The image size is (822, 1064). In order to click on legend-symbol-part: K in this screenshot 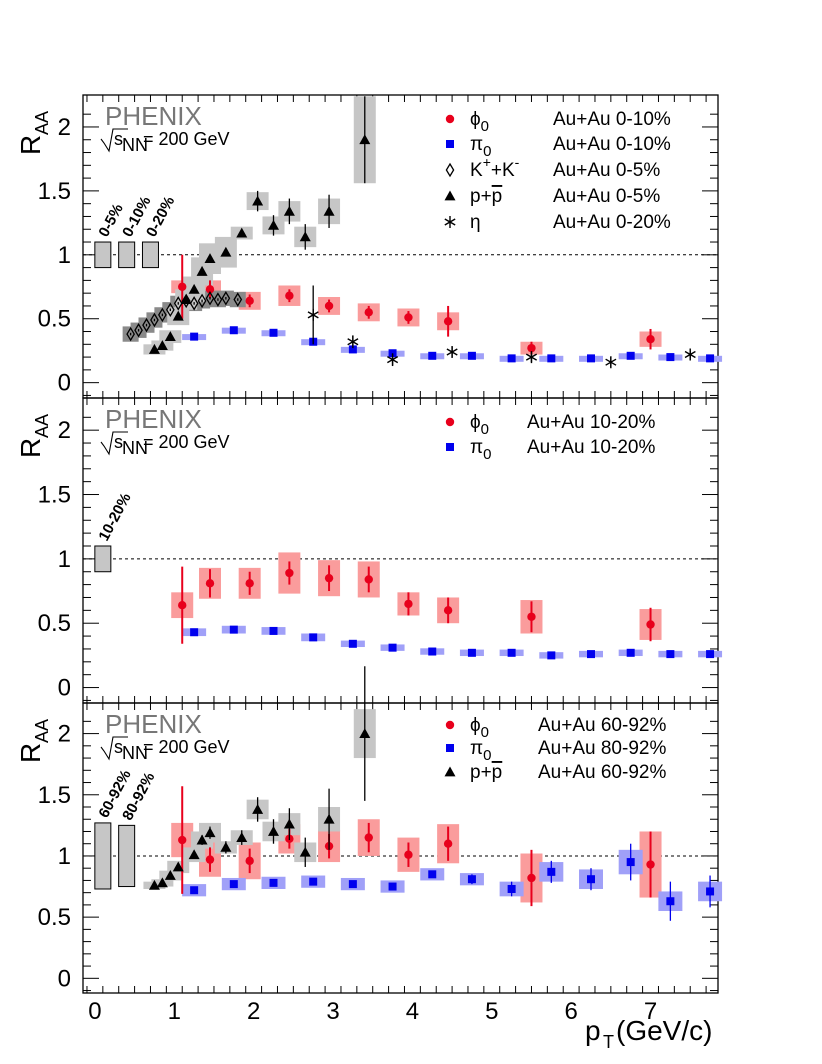, I will do `click(476, 170)`.